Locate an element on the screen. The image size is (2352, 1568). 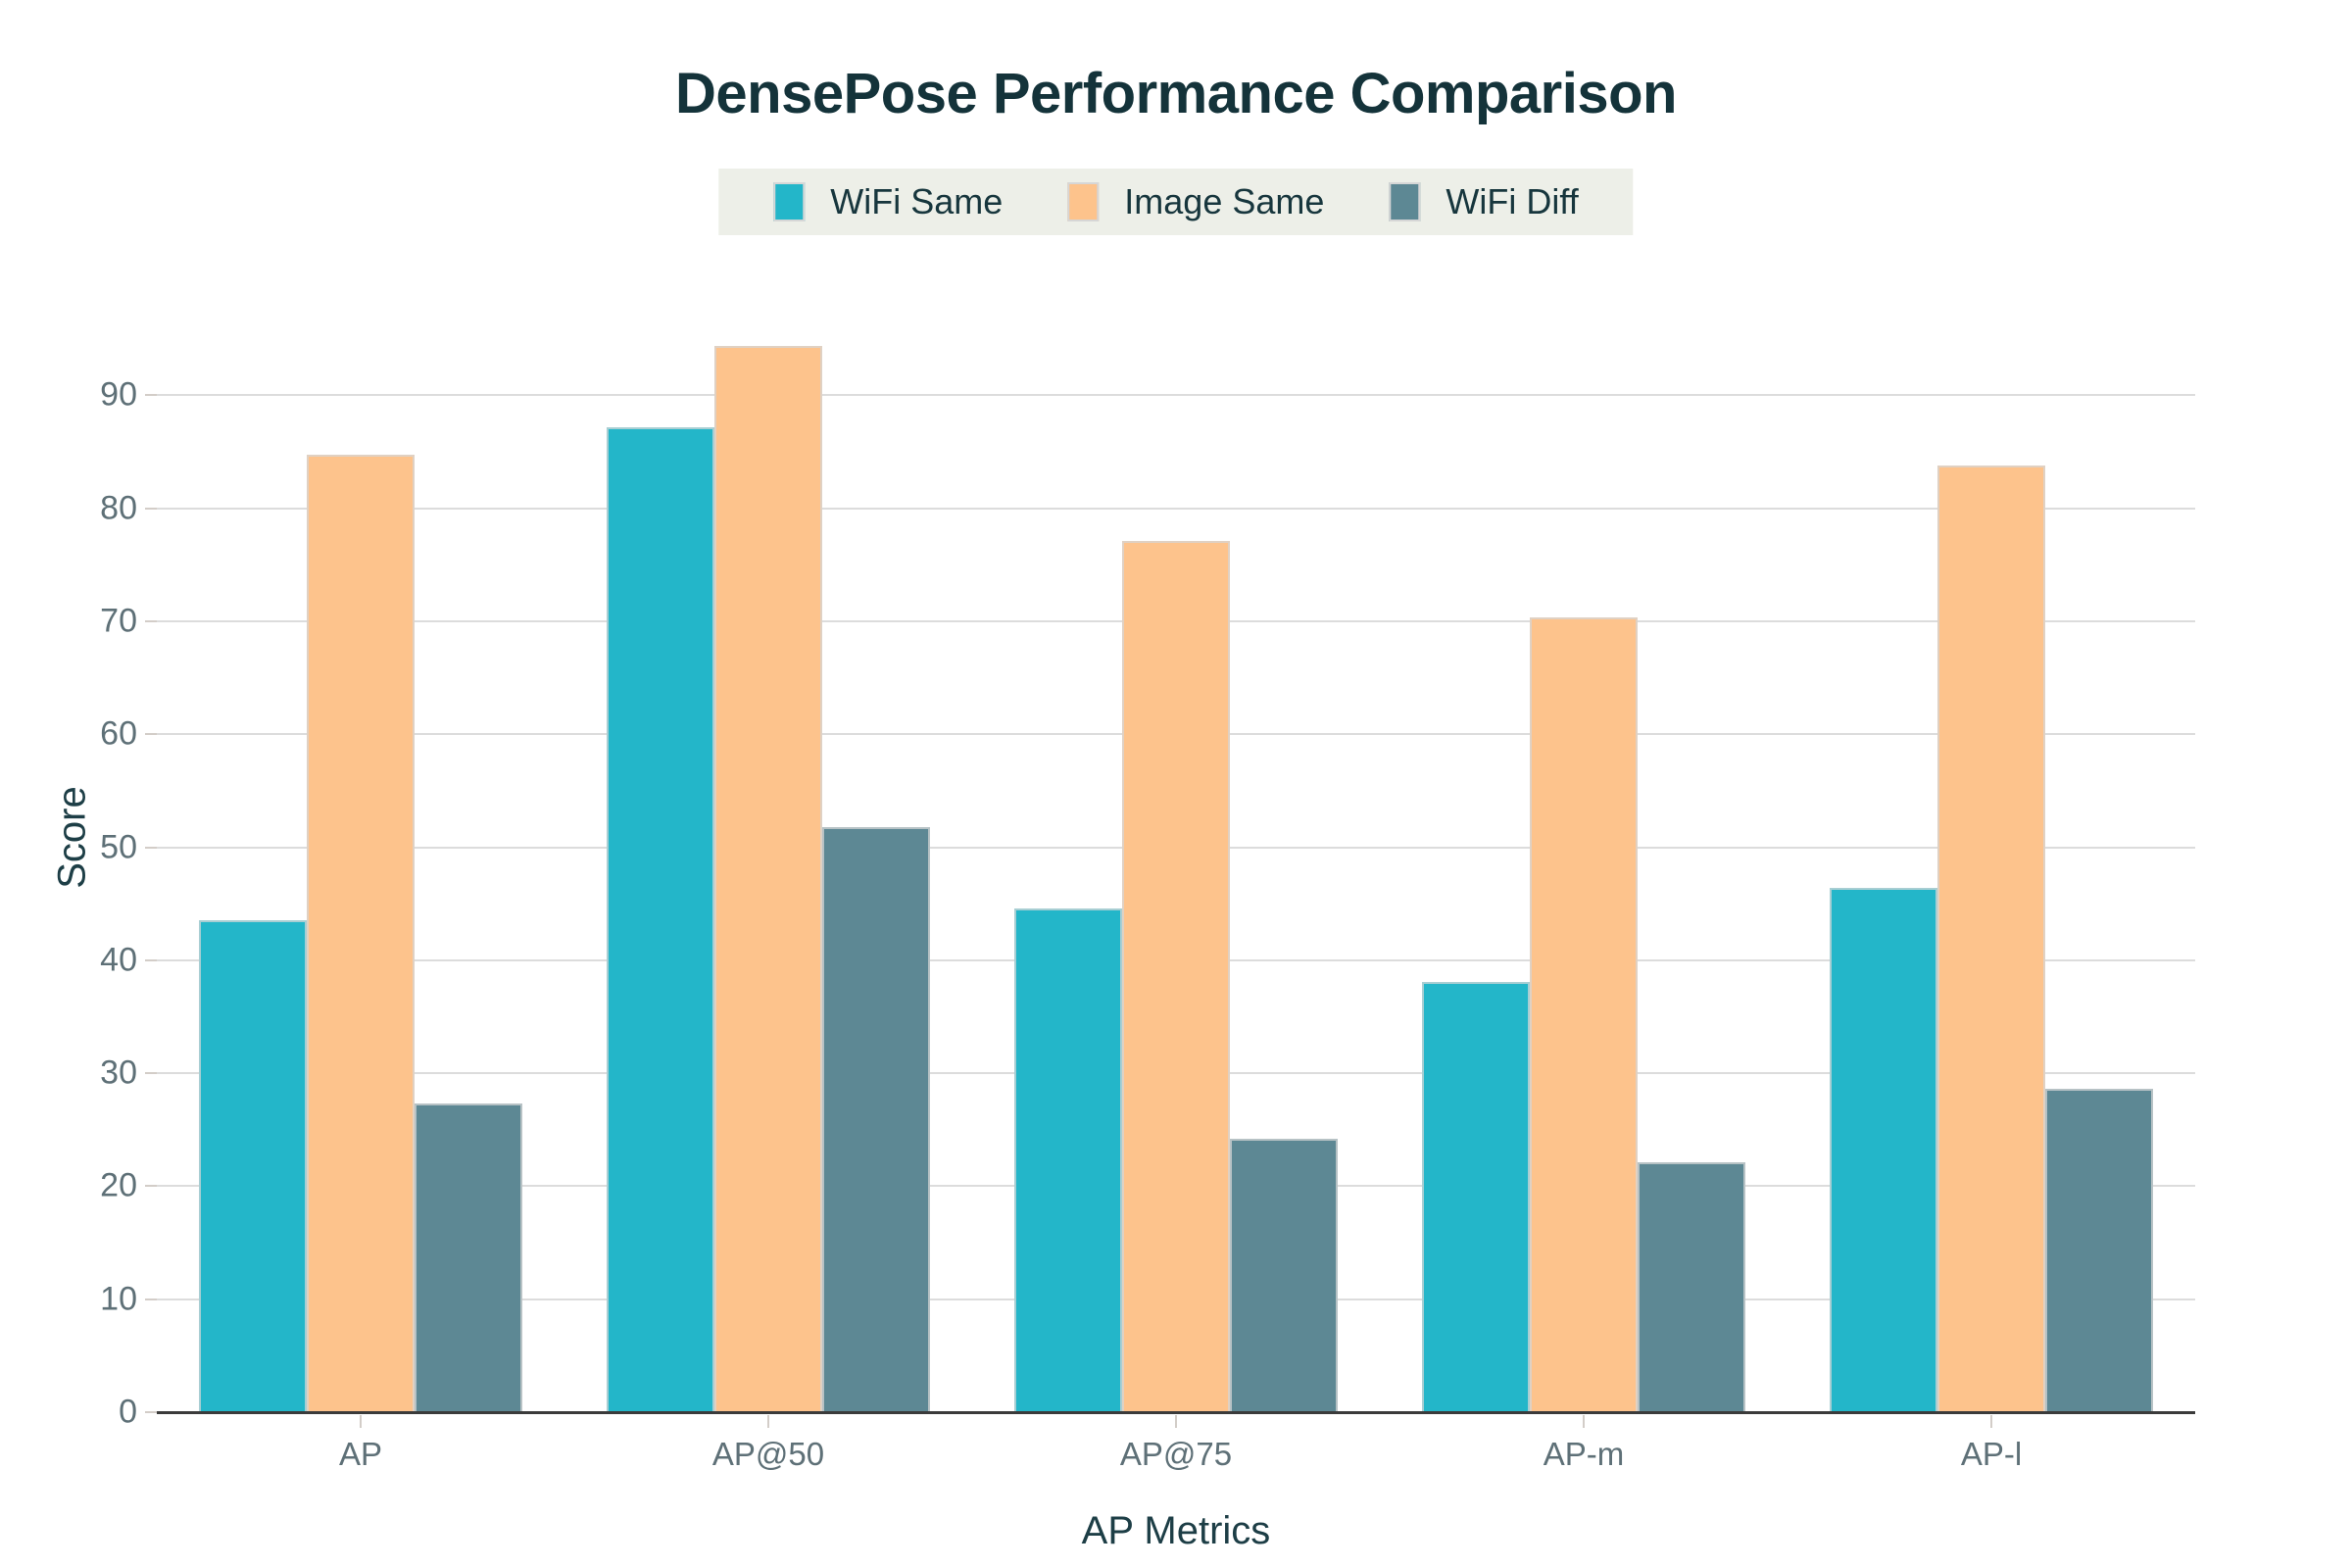
legend: WiFi Same Image Same WiFi Diff is located at coordinates (1176, 202).